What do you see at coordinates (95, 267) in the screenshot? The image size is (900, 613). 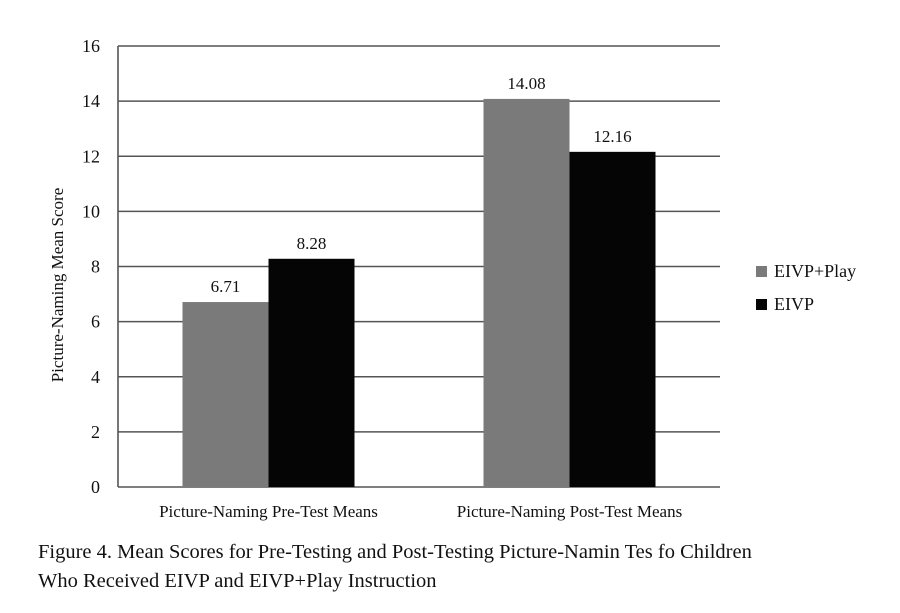 I see `y-tick-label: 8` at bounding box center [95, 267].